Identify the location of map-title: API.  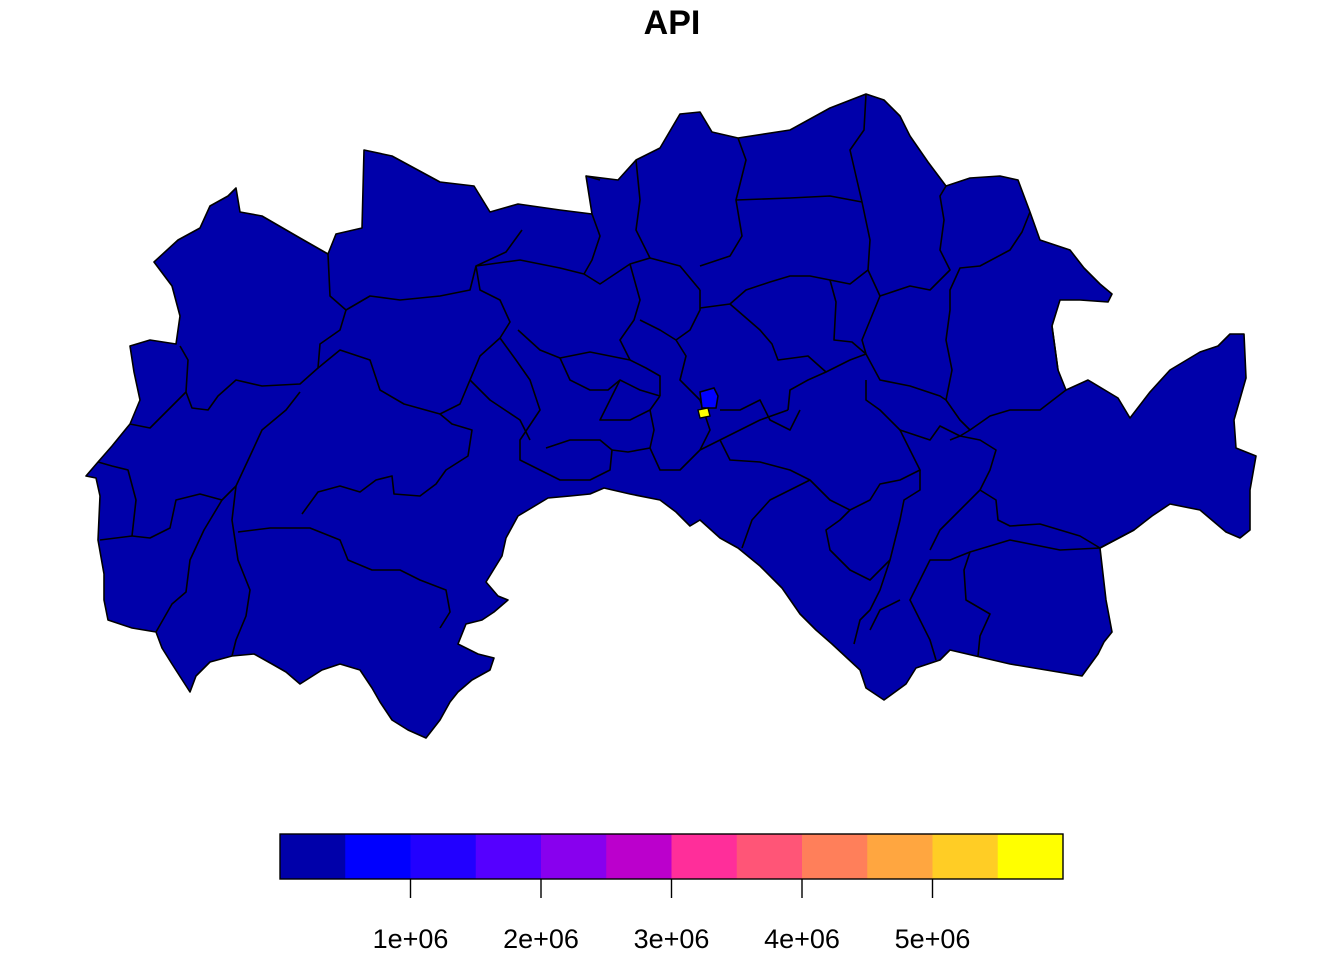
(672, 23).